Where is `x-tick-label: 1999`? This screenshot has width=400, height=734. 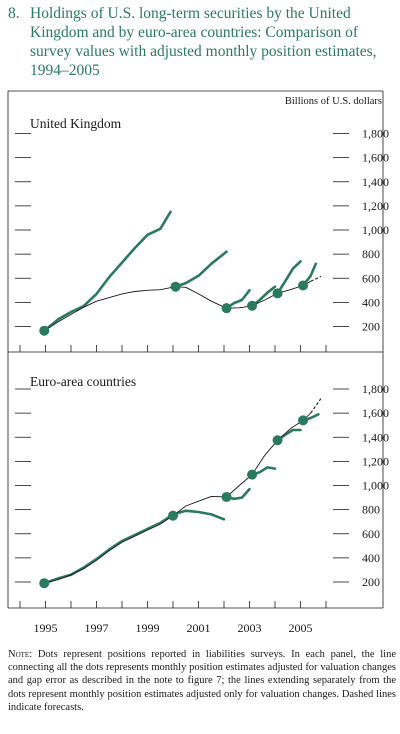
x-tick-label: 1999 is located at coordinates (148, 628).